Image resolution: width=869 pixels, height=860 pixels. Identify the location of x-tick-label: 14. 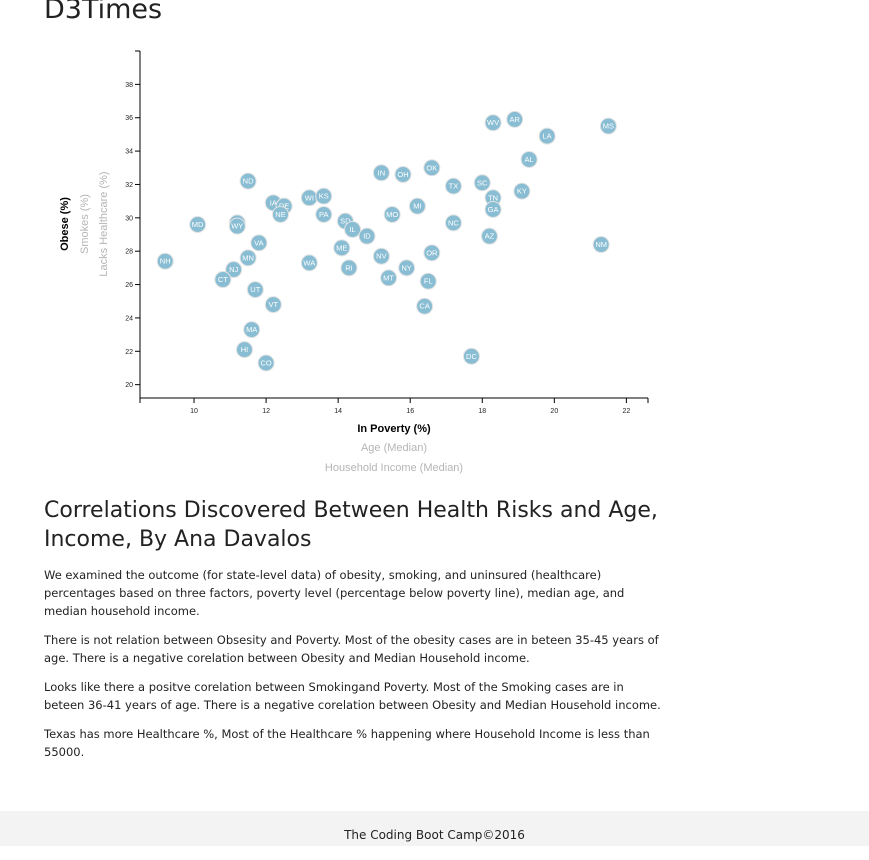
(338, 411).